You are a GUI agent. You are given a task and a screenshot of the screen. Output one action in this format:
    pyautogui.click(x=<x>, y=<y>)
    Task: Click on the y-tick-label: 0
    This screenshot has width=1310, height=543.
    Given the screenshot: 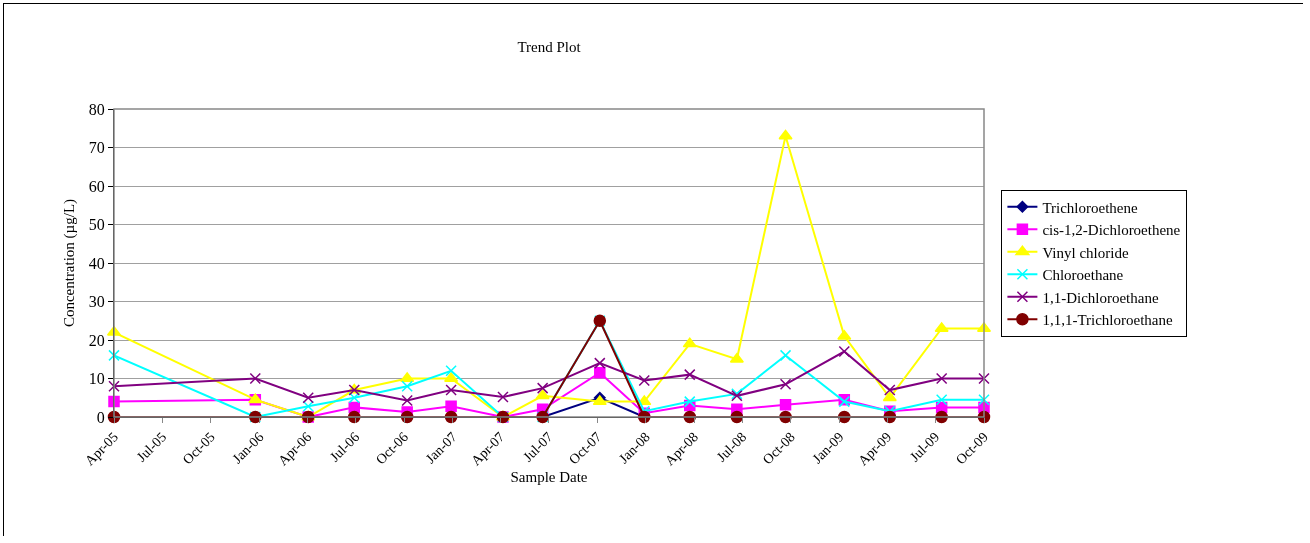 What is the action you would take?
    pyautogui.click(x=100, y=417)
    